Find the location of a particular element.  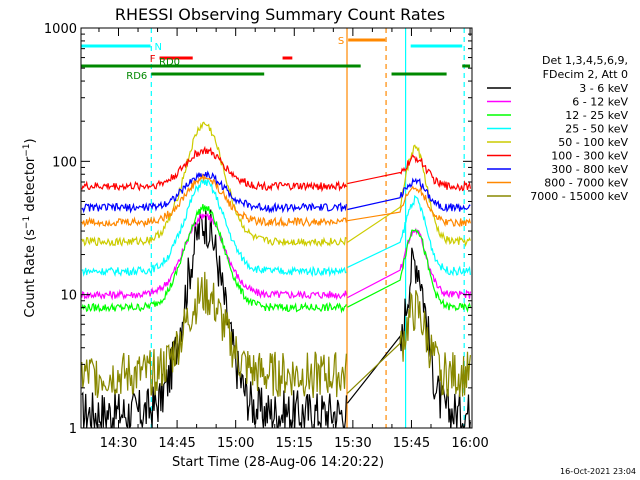

legend-entry: 300 - 800 keV is located at coordinates (589, 169).